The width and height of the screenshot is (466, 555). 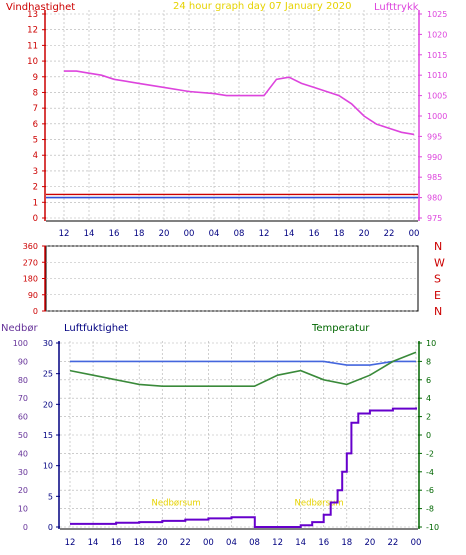 What do you see at coordinates (243, 369) in the screenshot?
I see `temperature-series-line` at bounding box center [243, 369].